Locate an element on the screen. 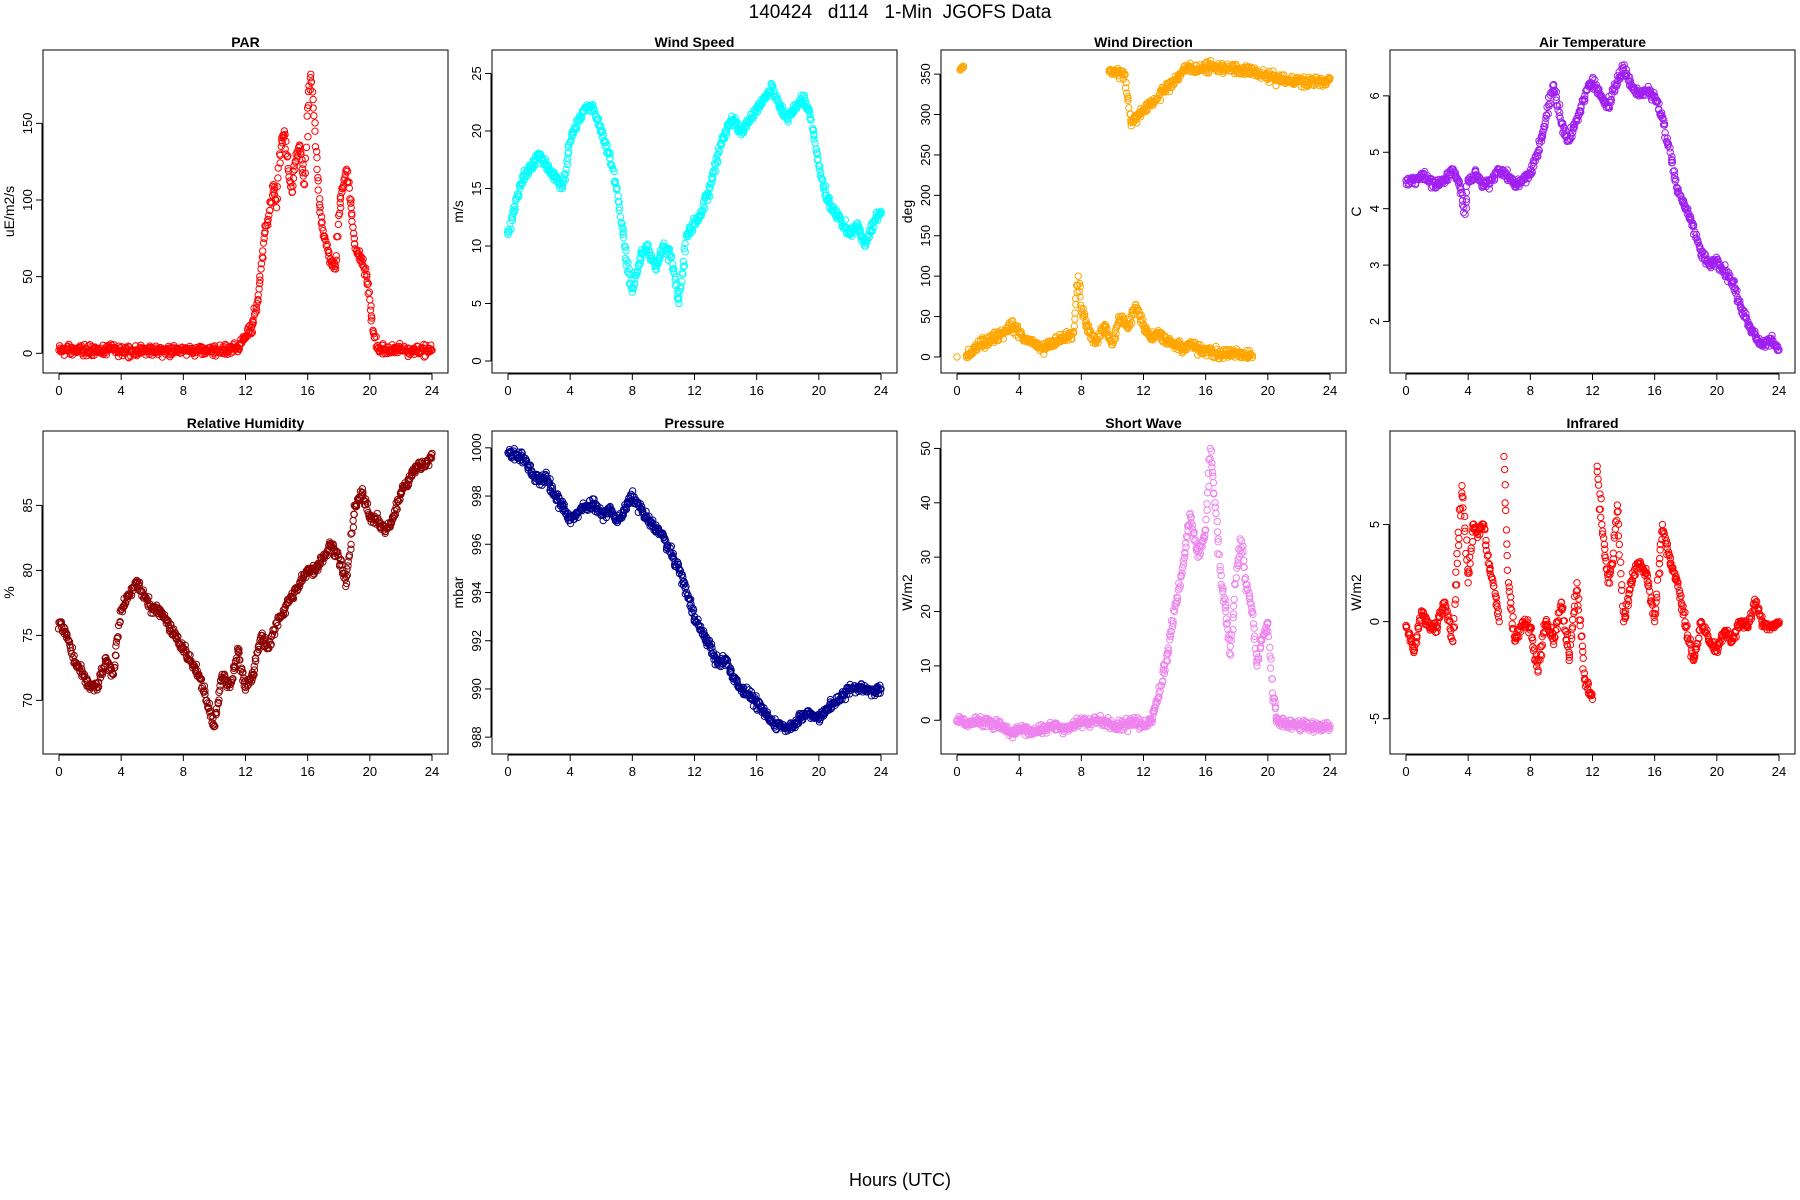 The image size is (1800, 1200). y-axis-label: mbar is located at coordinates (458, 592).